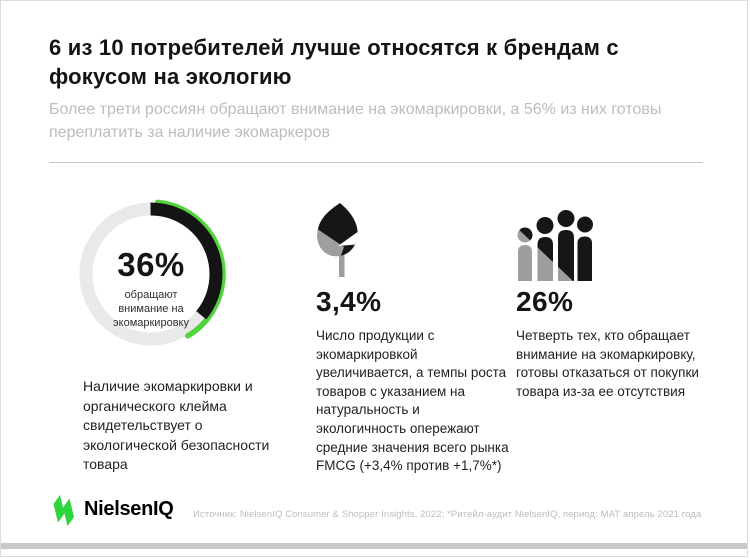  I want to click on donut-highlight-arc, so click(151, 274).